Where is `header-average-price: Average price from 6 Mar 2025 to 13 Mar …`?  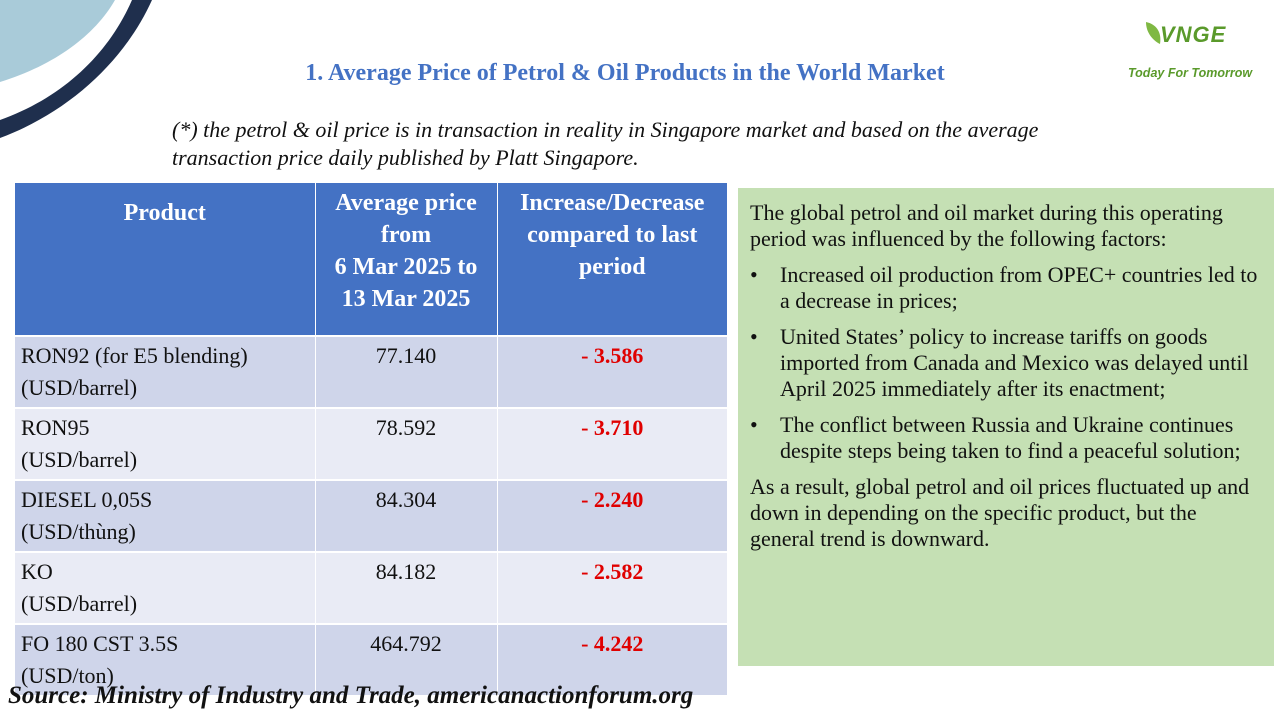
header-average-price: Average price from 6 Mar 2025 to 13 Mar … is located at coordinates (406, 259).